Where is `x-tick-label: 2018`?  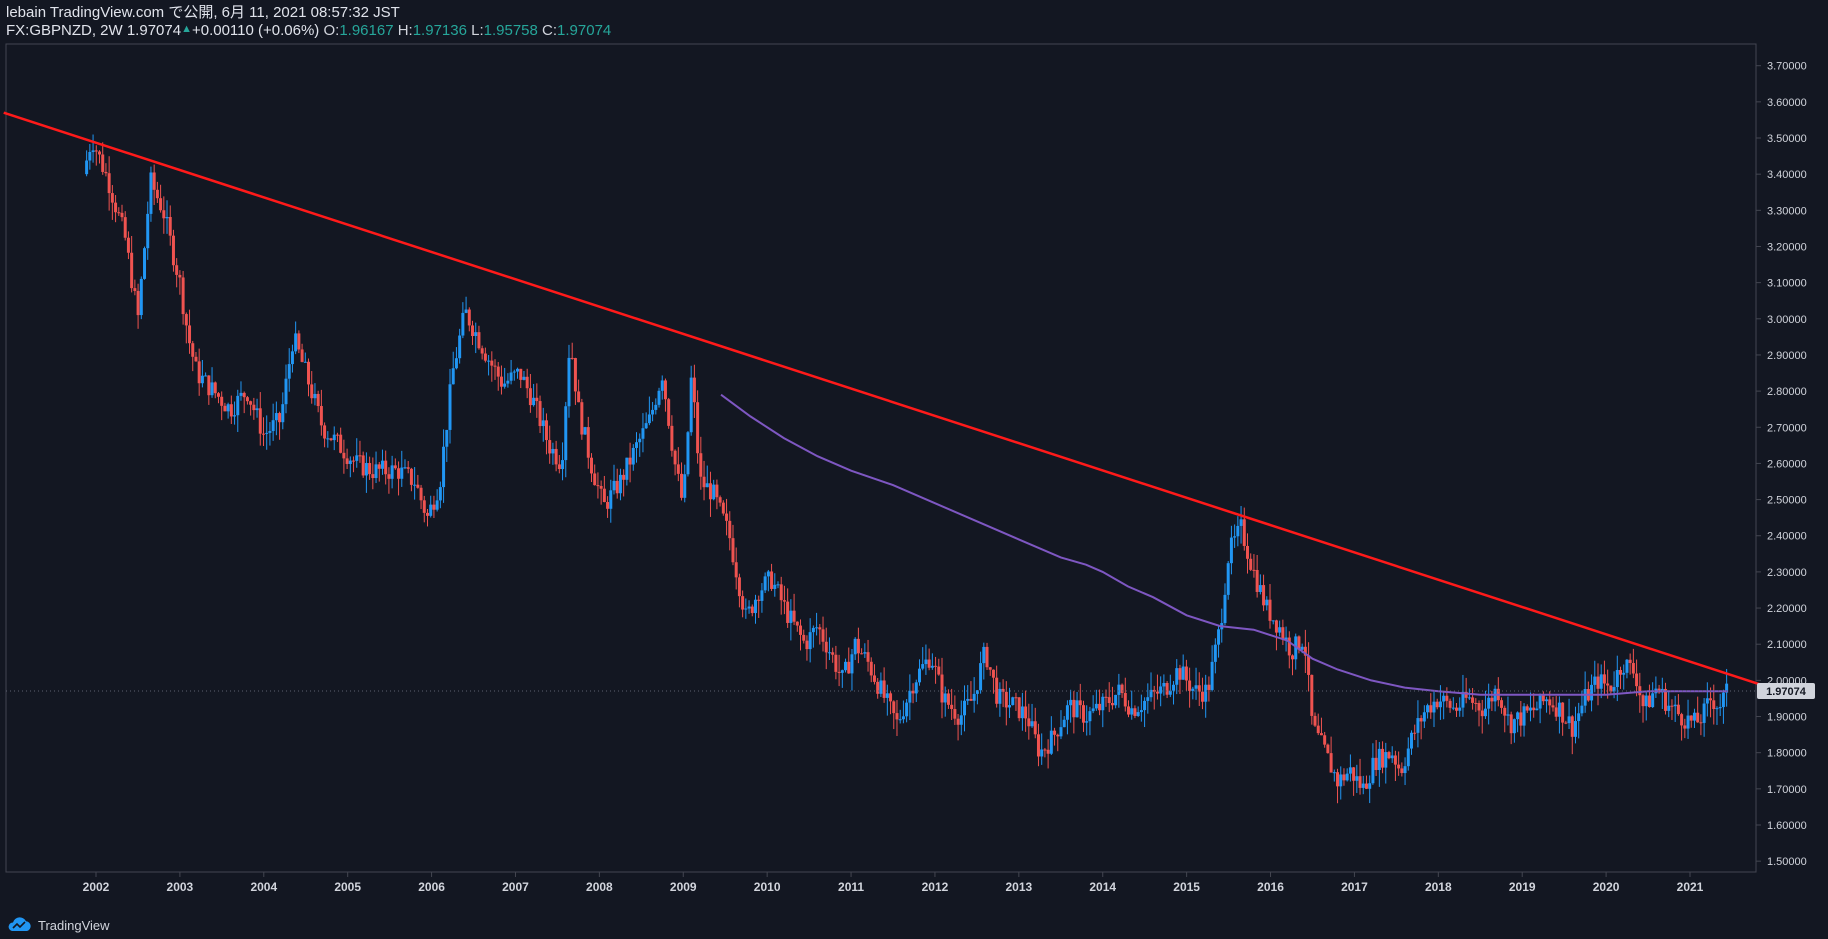 x-tick-label: 2018 is located at coordinates (1438, 887).